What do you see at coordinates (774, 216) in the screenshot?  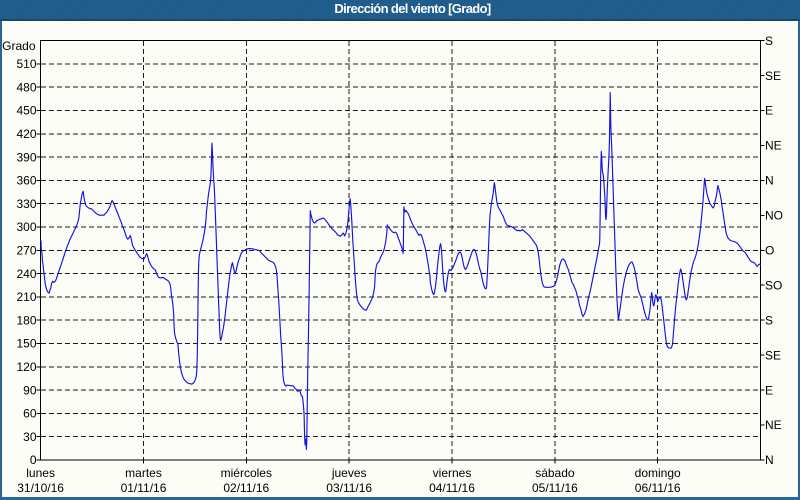 I see `svg-text: NO` at bounding box center [774, 216].